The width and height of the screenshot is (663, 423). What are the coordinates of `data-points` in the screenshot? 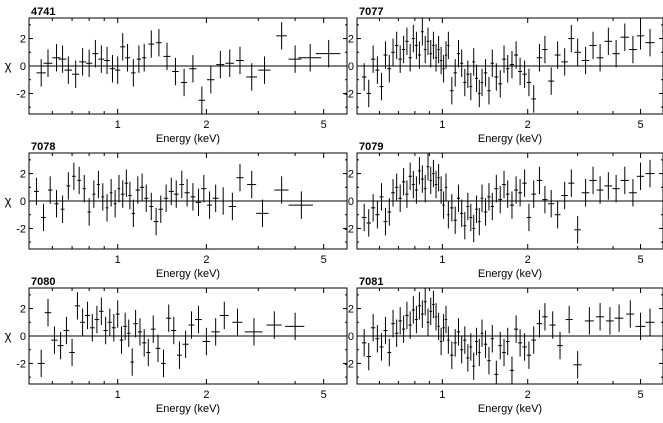 It's located at (173, 199).